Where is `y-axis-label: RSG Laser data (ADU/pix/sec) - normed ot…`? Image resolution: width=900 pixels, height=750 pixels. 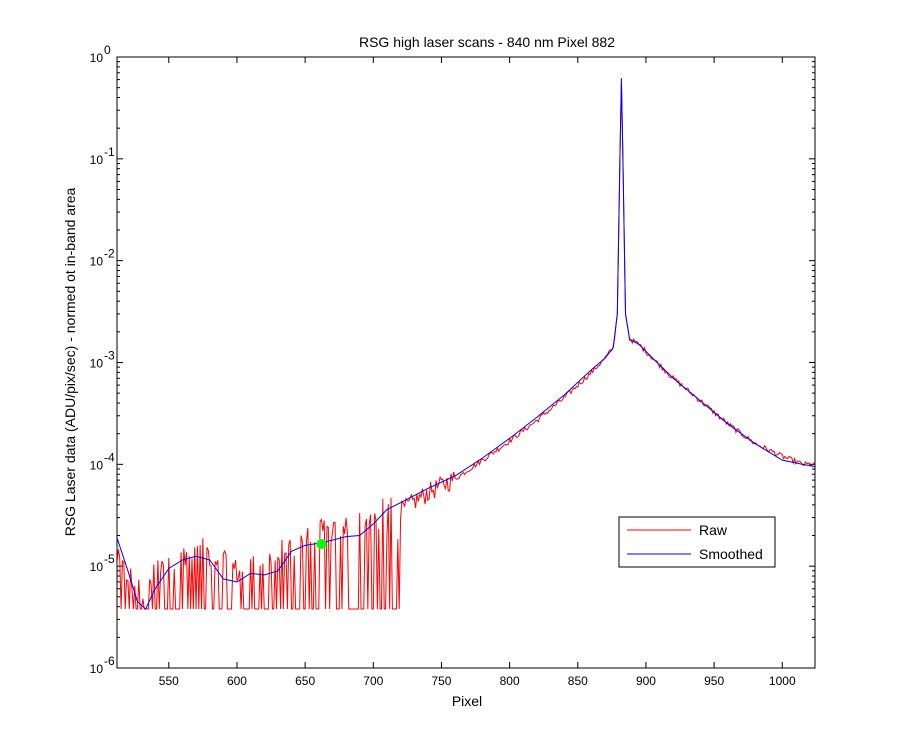
y-axis-label: RSG Laser data (ADU/pix/sec) - normed ot… is located at coordinates (70, 361).